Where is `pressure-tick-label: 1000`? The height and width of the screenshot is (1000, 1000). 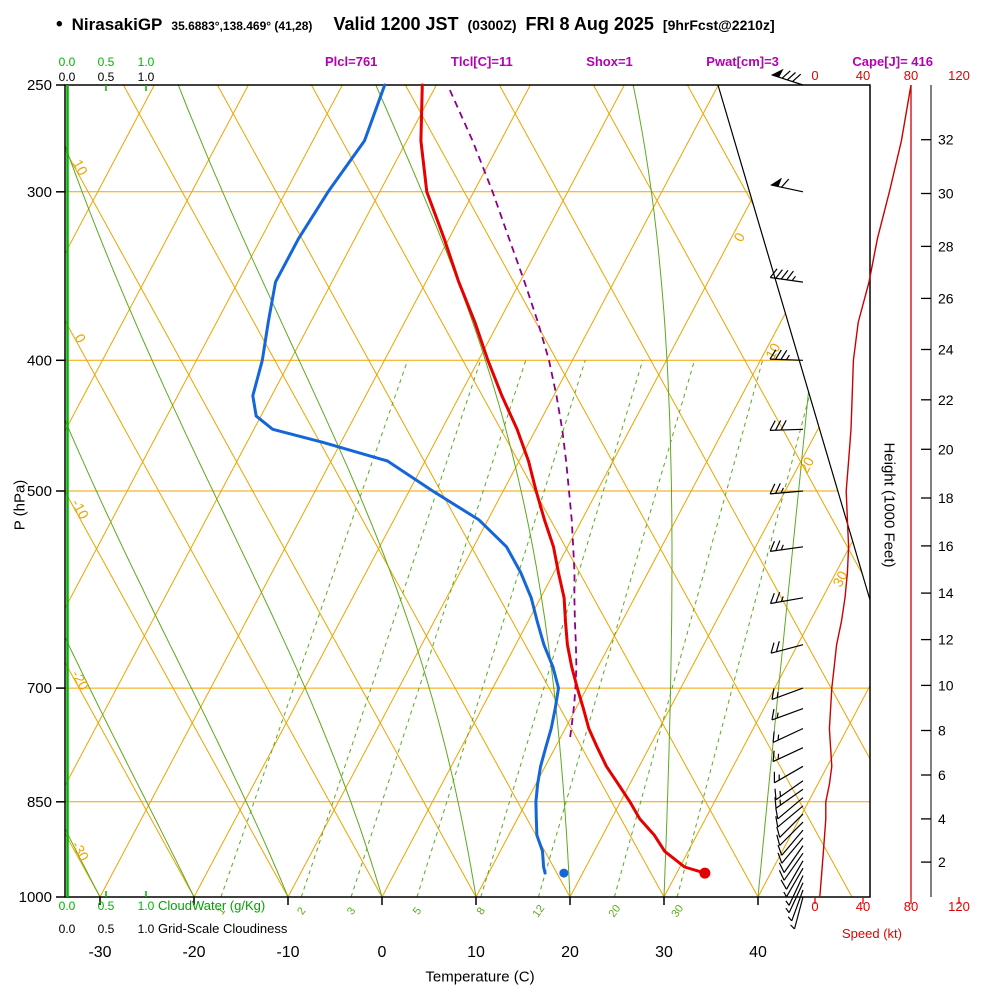 pressure-tick-label: 1000 is located at coordinates (35, 897).